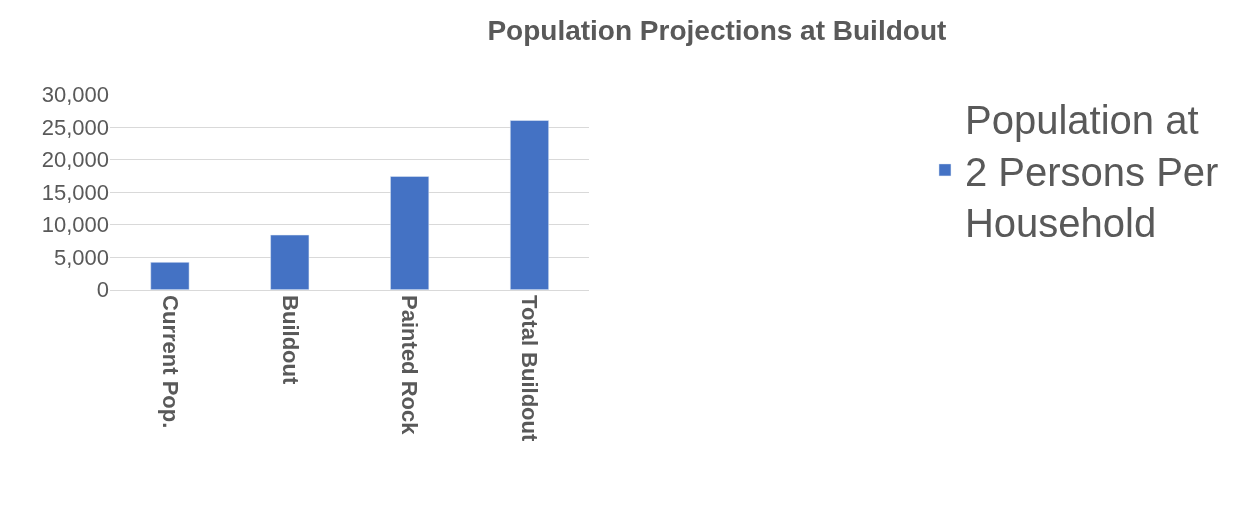 This screenshot has width=1236, height=519. Describe the element at coordinates (1091, 171) in the screenshot. I see `legend-label: Population at 2 Persons Per Household` at that location.